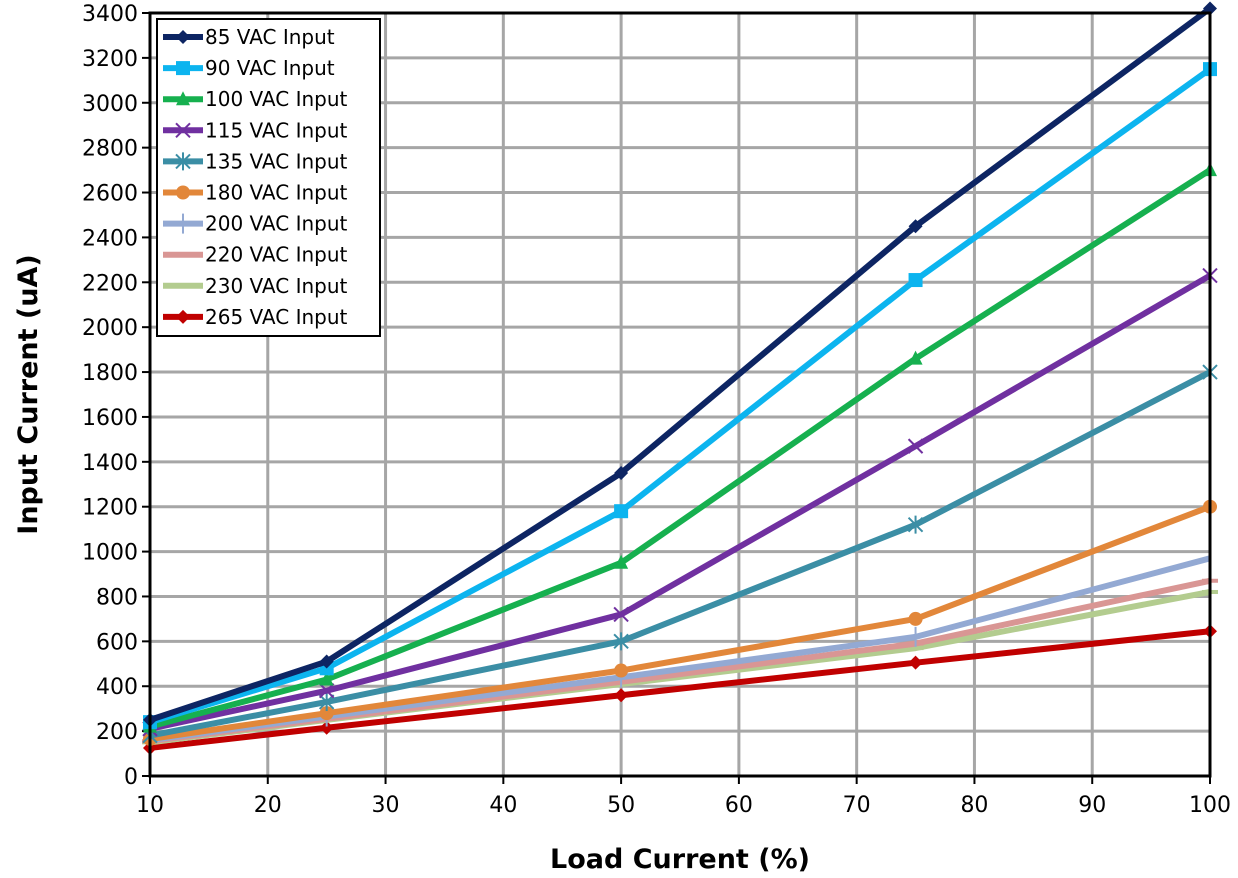 Image resolution: width=1238 pixels, height=878 pixels. What do you see at coordinates (110, 463) in the screenshot?
I see `y-tick-label: 1400` at bounding box center [110, 463].